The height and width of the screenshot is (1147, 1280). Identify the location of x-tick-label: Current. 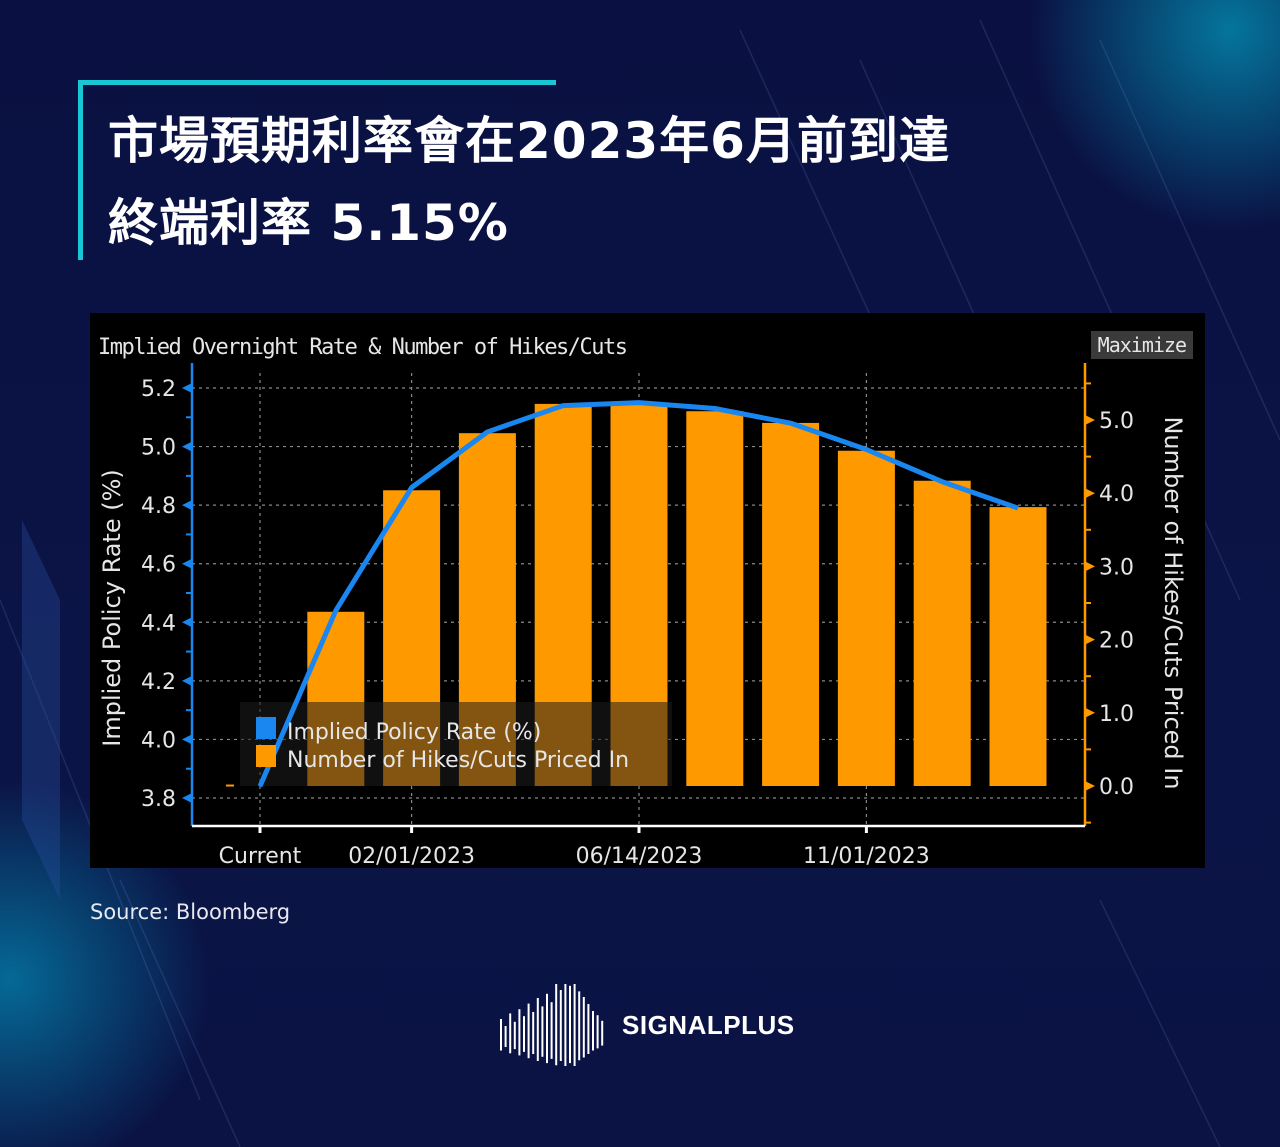
(260, 856).